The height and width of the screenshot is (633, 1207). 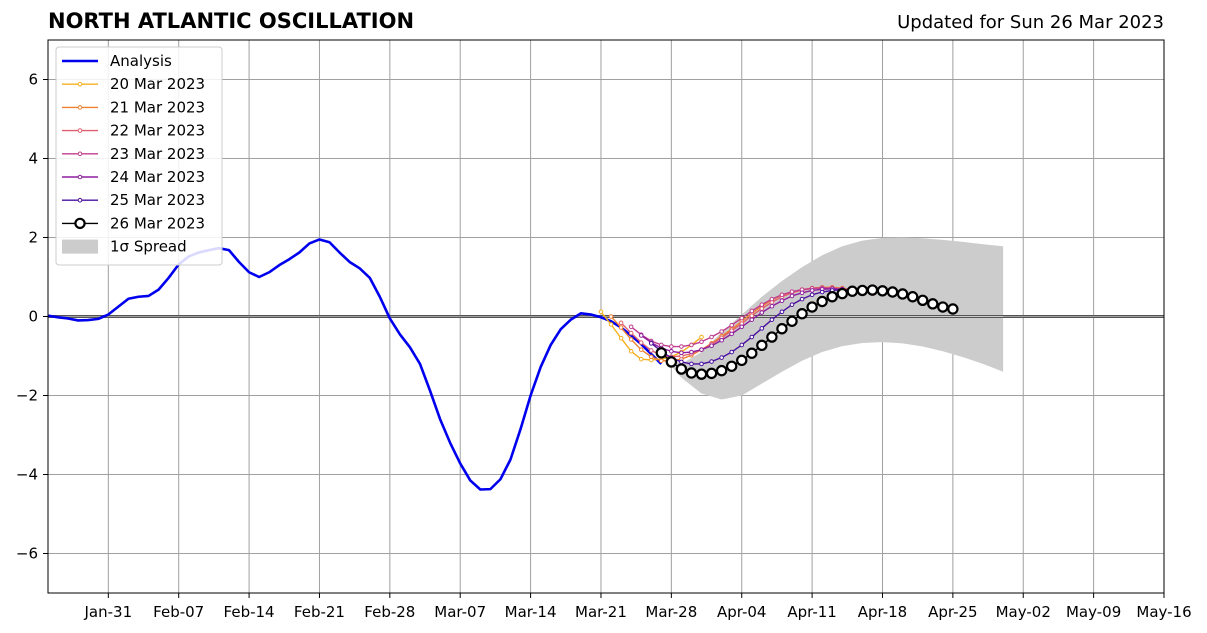 I want to click on chart-title: NORTH ATLANTIC OSCILLATION, so click(x=231, y=21).